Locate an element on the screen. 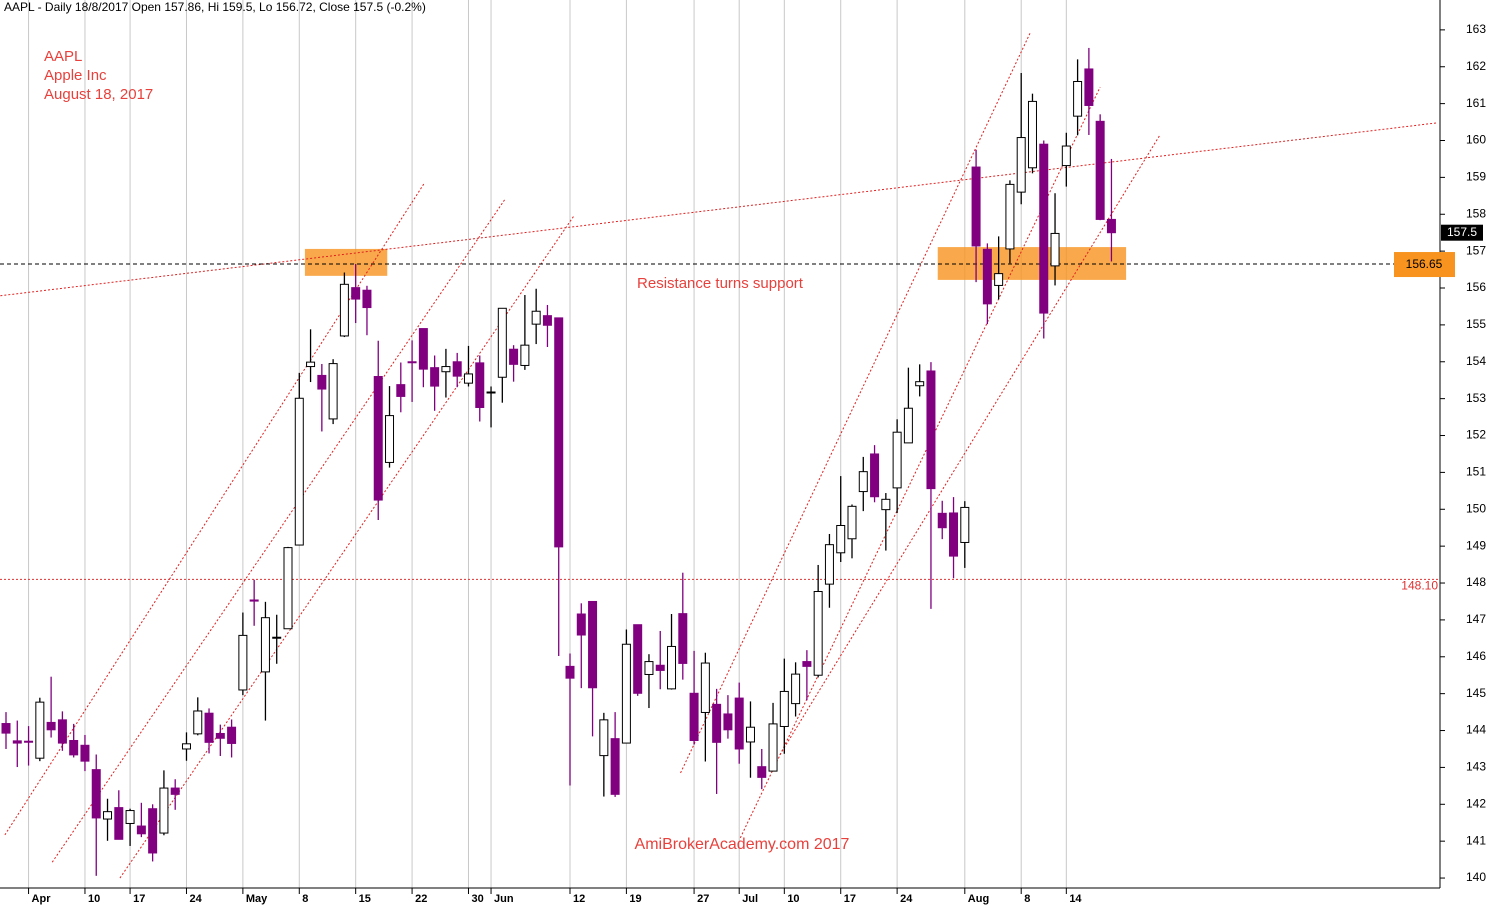 This screenshot has height=908, width=1500. y-tick-label: 140 is located at coordinates (1476, 877).